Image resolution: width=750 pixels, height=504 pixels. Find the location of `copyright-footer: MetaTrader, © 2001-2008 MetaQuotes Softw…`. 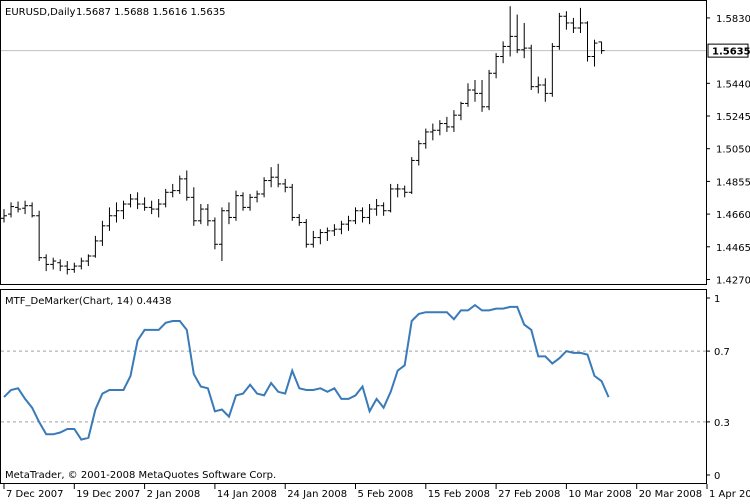

copyright-footer: MetaTrader, © 2001-2008 MetaQuotes Softw… is located at coordinates (140, 475).